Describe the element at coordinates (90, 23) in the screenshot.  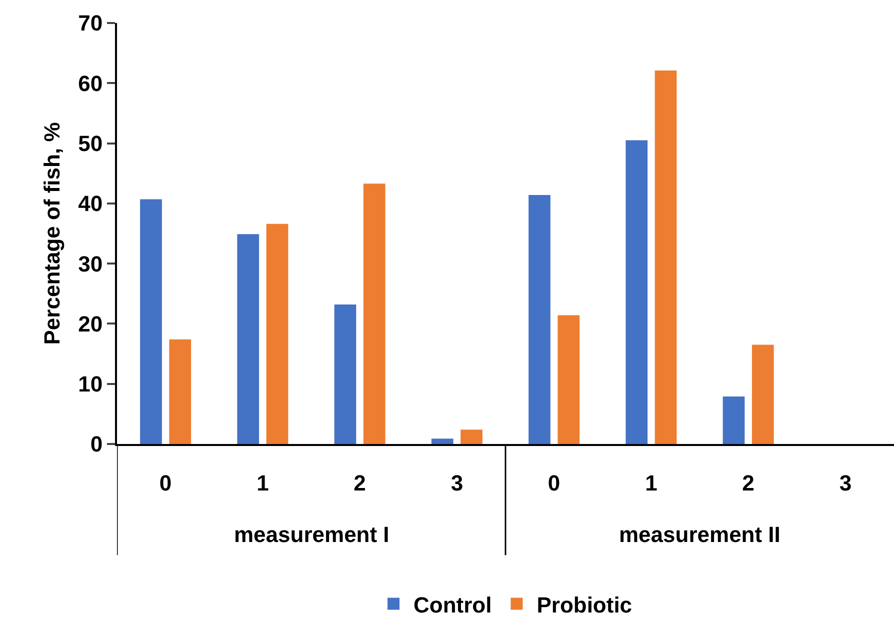
I see `y-tick-label: 70` at that location.